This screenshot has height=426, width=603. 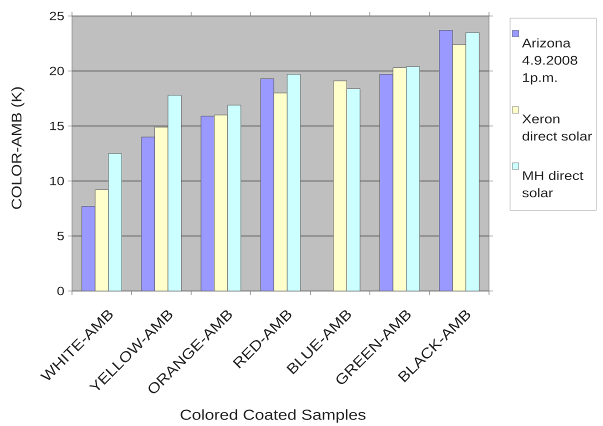 I want to click on legend-label: MH direct solar, so click(x=553, y=184).